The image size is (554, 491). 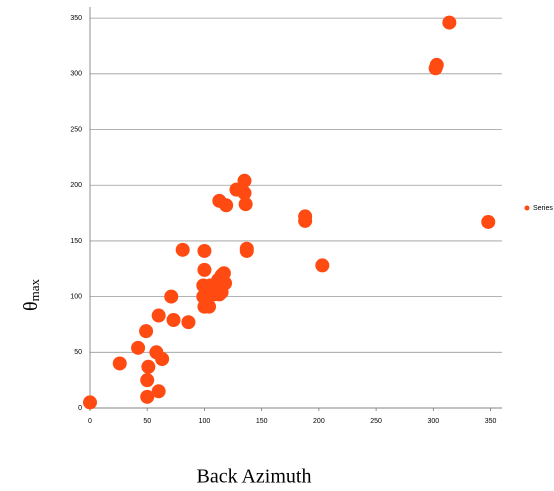 What do you see at coordinates (76, 129) in the screenshot?
I see `y-tick-label: 250` at bounding box center [76, 129].